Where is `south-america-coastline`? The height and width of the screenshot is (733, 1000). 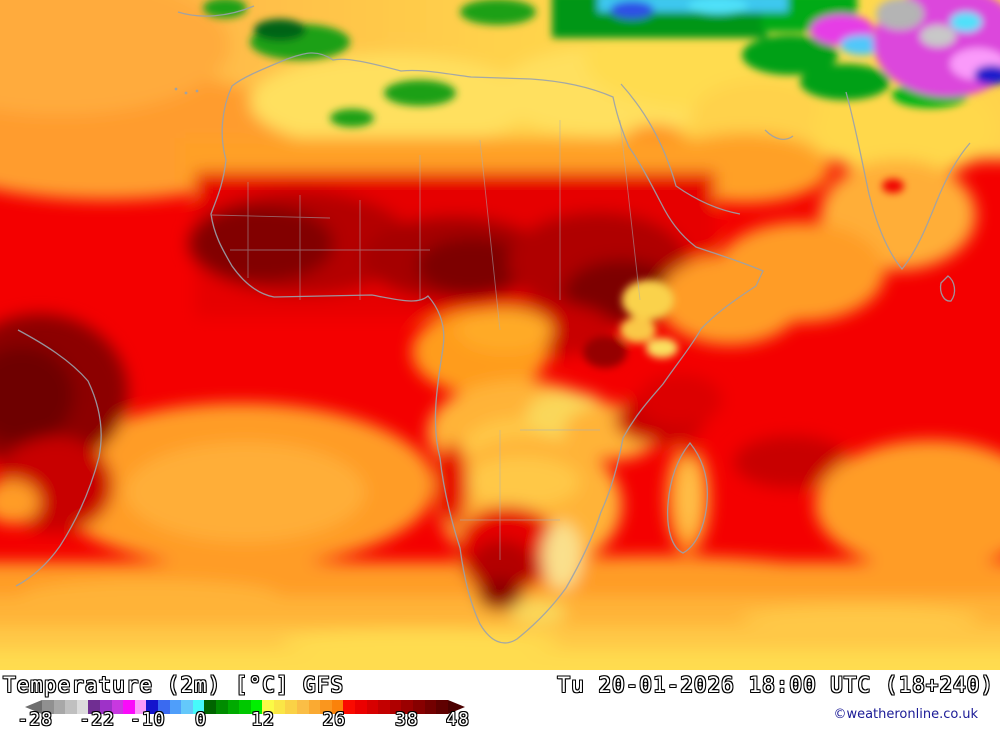 south-america-coastline is located at coordinates (58, 458).